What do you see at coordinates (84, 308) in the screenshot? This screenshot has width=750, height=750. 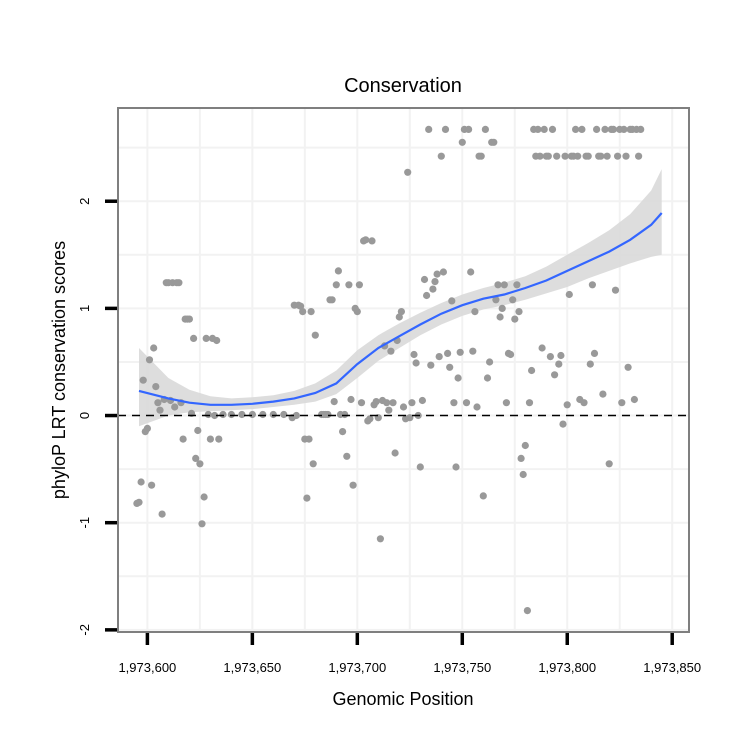 I see `y-tick-label: 1` at bounding box center [84, 308].